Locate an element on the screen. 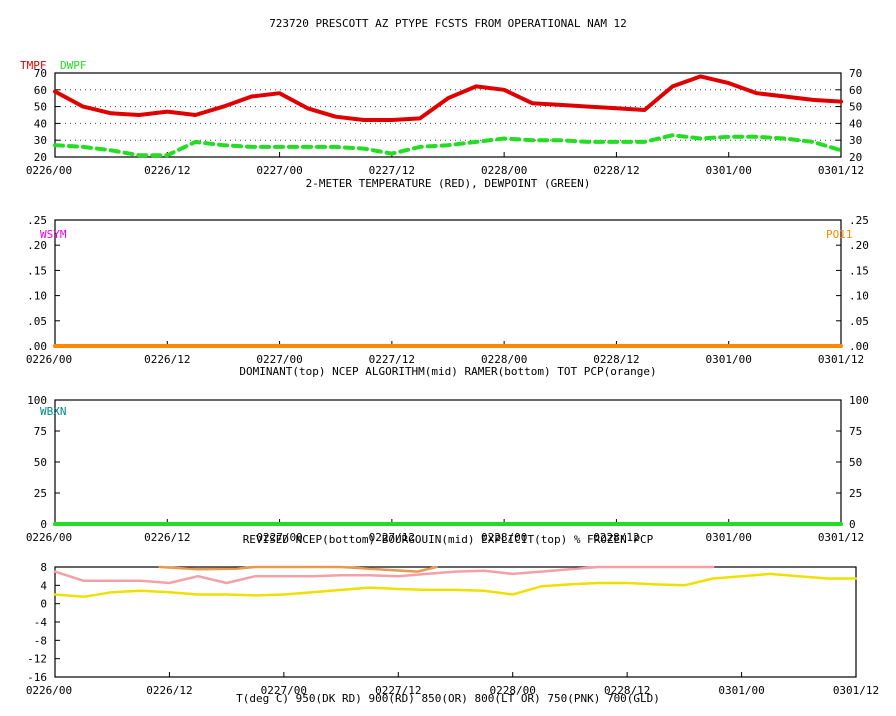 The height and width of the screenshot is (716, 896). x-tick-label-frozen: 0228/00 is located at coordinates (504, 537).